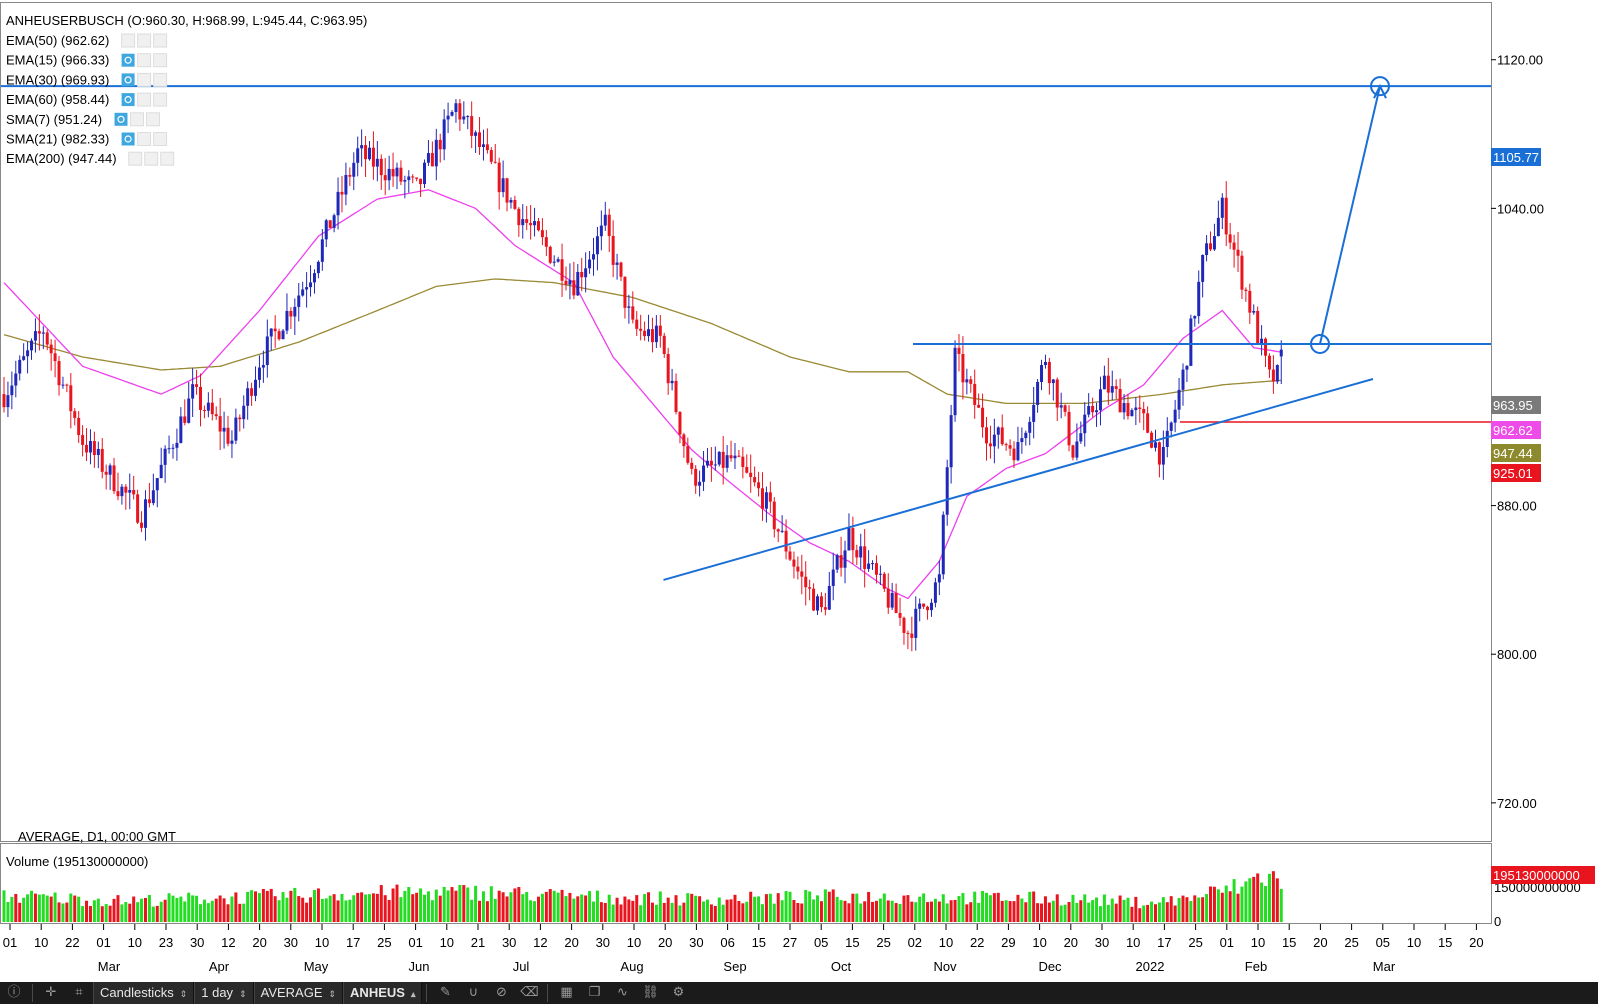  Describe the element at coordinates (14, 992) in the screenshot. I see `info-icon: ⓘ` at that location.